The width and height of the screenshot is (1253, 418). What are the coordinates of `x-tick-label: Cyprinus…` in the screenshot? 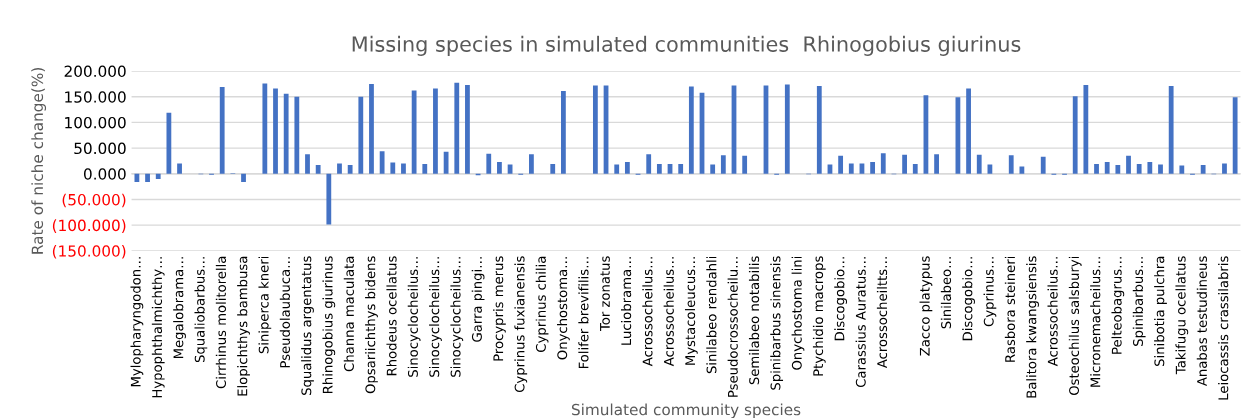 It's located at (990, 292).